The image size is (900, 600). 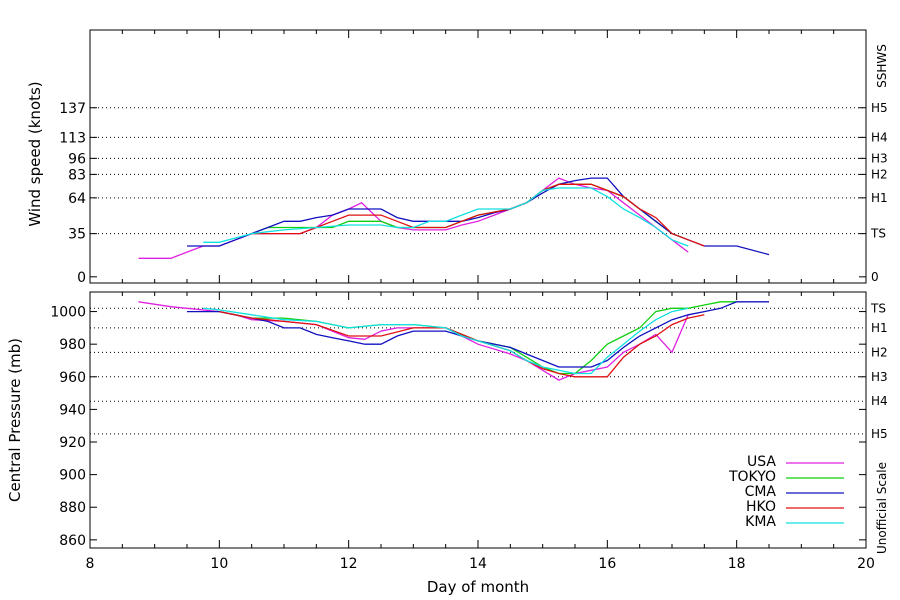 What do you see at coordinates (879, 401) in the screenshot?
I see `pressure-right-tick-h4: H4` at bounding box center [879, 401].